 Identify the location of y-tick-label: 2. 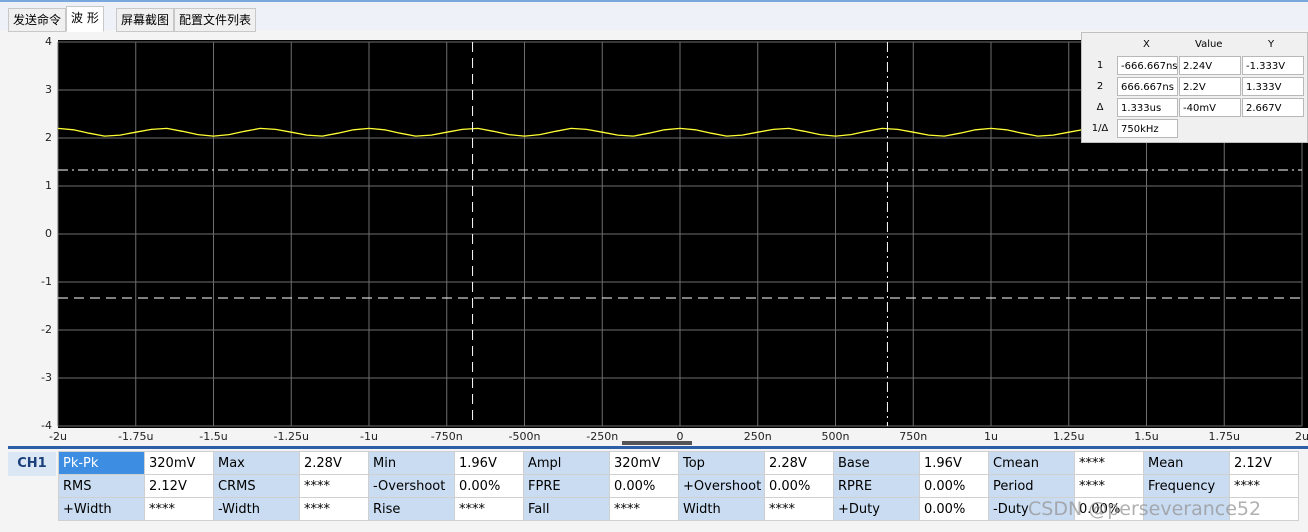
(48, 137).